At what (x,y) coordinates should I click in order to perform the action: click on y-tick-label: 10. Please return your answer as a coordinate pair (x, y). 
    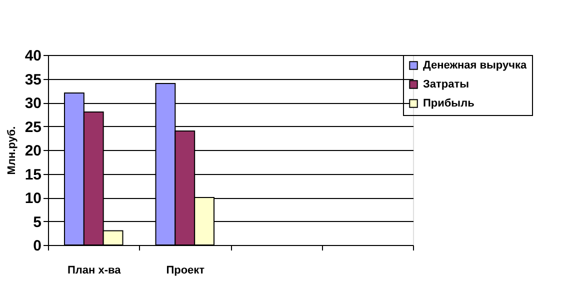
    Looking at the image, I should click on (33, 198).